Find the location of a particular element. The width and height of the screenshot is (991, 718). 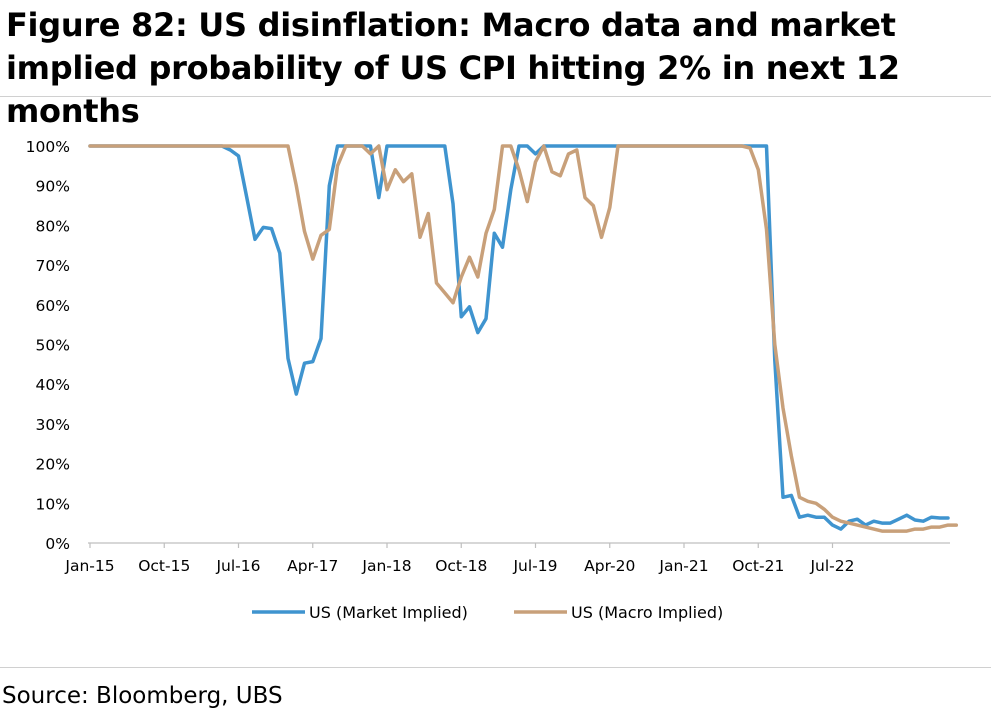

x-tick-label: Apr-20 is located at coordinates (609, 566).